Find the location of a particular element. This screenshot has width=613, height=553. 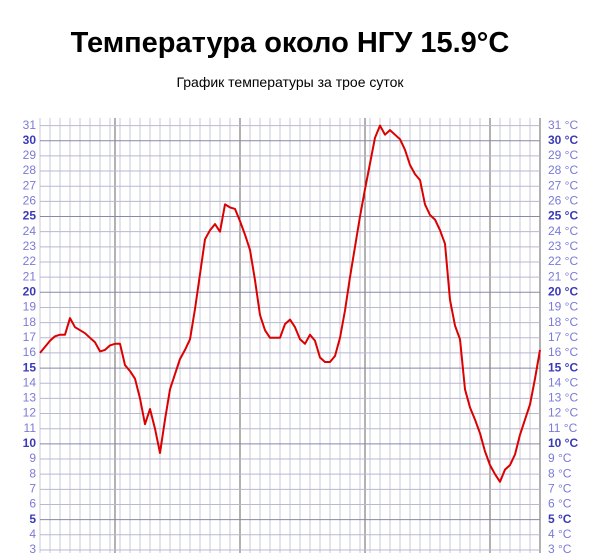

y-tick-label: 25 is located at coordinates (30, 216).